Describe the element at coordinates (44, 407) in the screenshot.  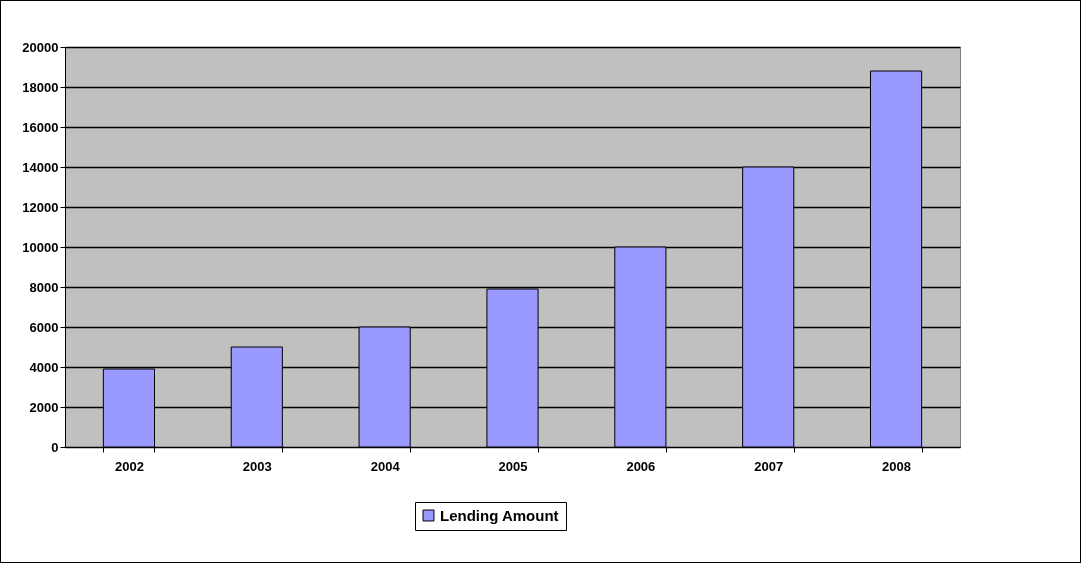
I see `y-tick-label: 2000` at that location.